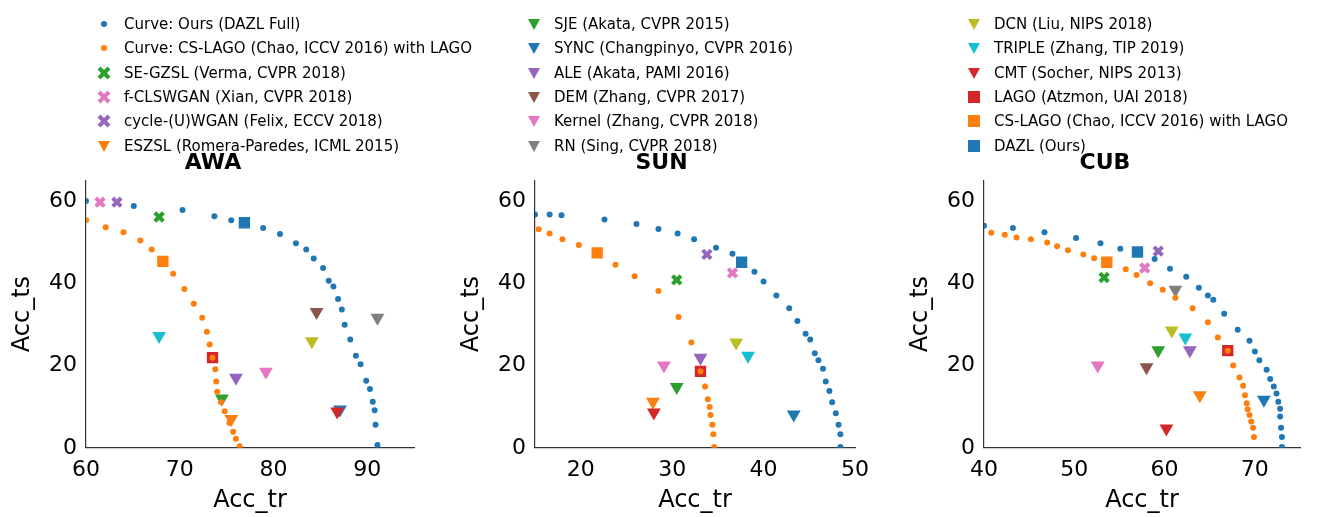  Describe the element at coordinates (273, 468) in the screenshot. I see `x-tick-label: 80` at that location.